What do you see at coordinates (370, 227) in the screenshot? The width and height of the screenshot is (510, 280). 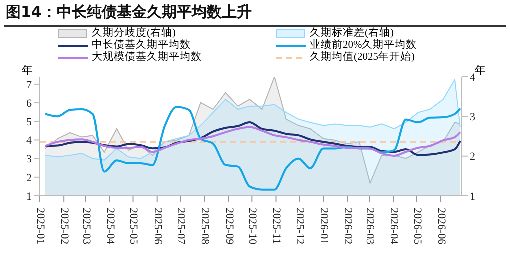 I see `x-tick-label: 2026-03` at bounding box center [370, 227].